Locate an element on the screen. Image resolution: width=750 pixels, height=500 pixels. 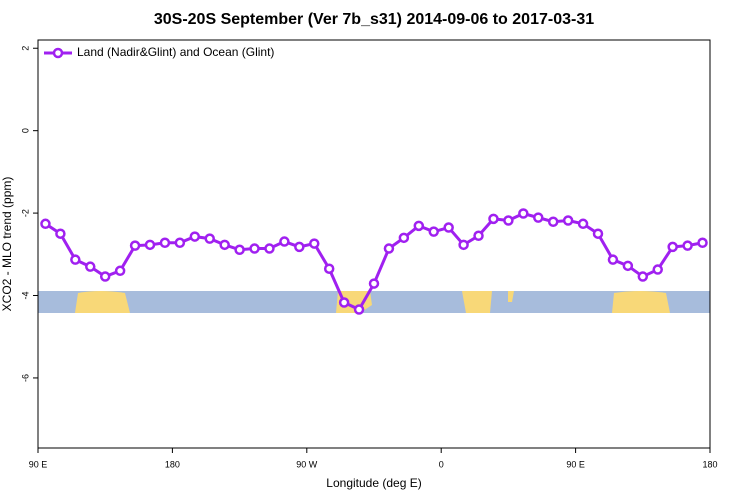
y-axis-label: XCO2 - MLO trend (ppm) is located at coordinates (7, 244).